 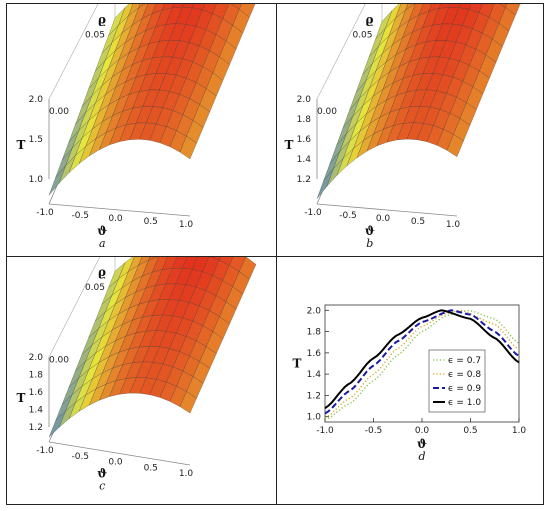 I want to click on y-axis-label: T, so click(x=297, y=364).